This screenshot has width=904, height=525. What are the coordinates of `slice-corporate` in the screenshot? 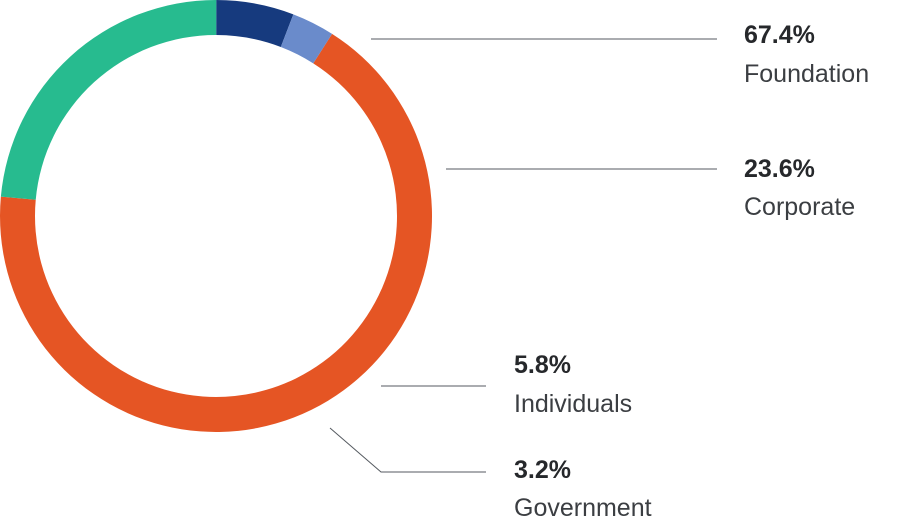 It's located at (108, 100).